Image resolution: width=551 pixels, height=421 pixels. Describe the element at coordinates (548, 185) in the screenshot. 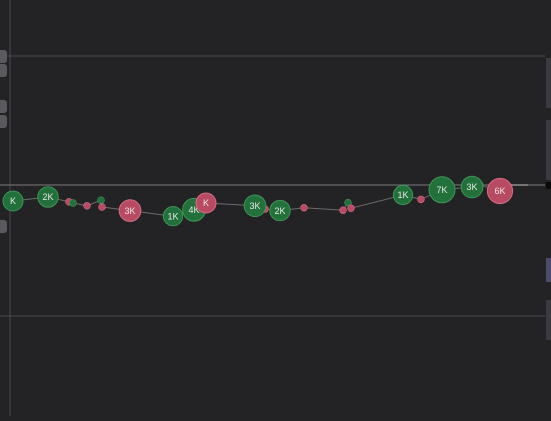

I see `right-edge-marker` at that location.